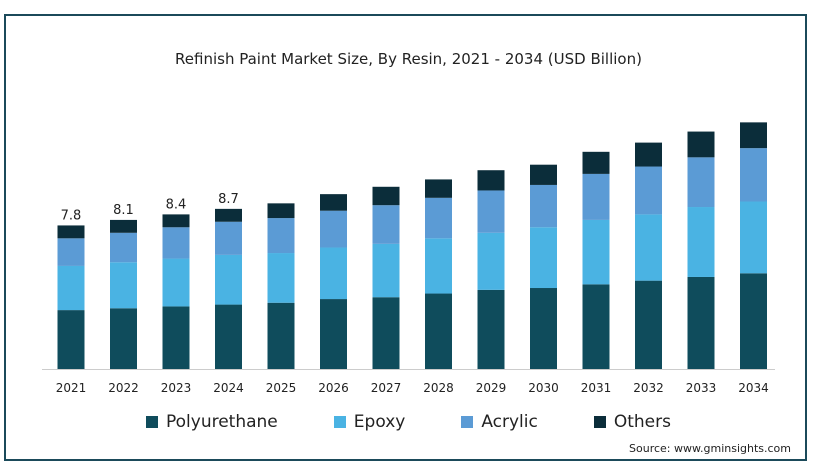 The height and width of the screenshot is (465, 817). Describe the element at coordinates (71, 232) in the screenshot. I see `bar-others-2021` at that location.